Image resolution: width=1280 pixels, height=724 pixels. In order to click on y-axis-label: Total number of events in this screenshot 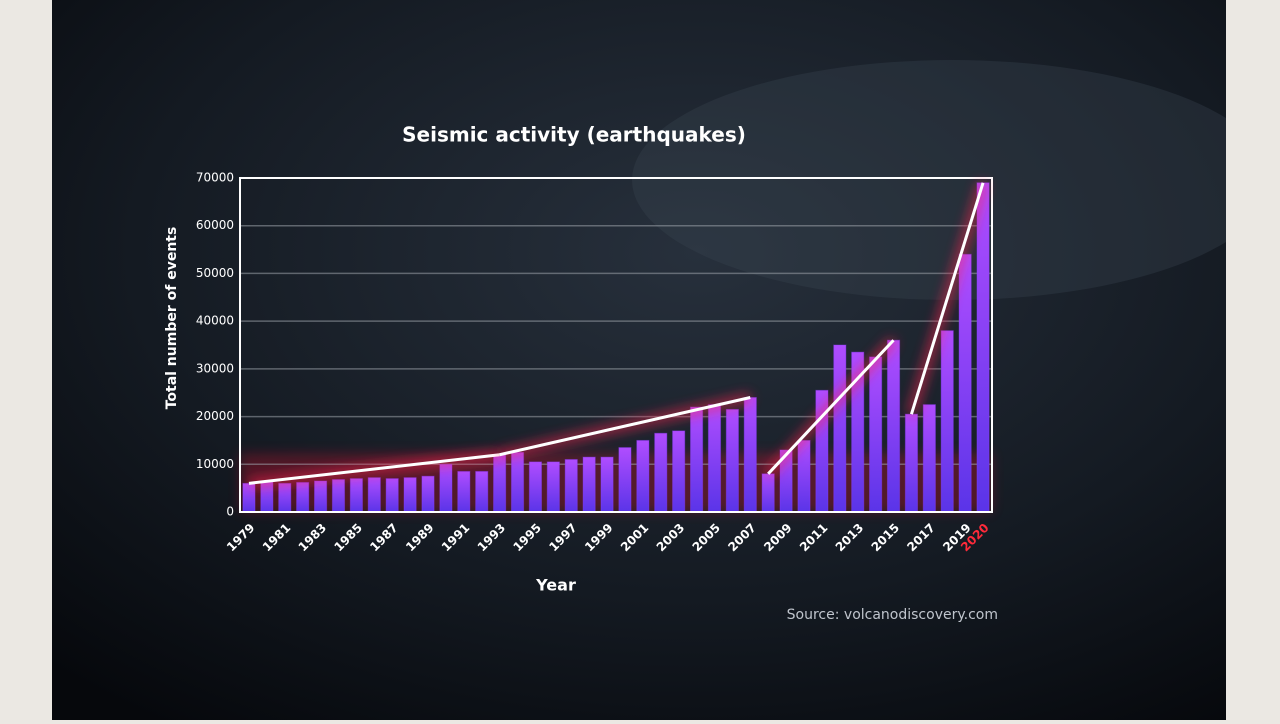, I will do `click(172, 318)`.